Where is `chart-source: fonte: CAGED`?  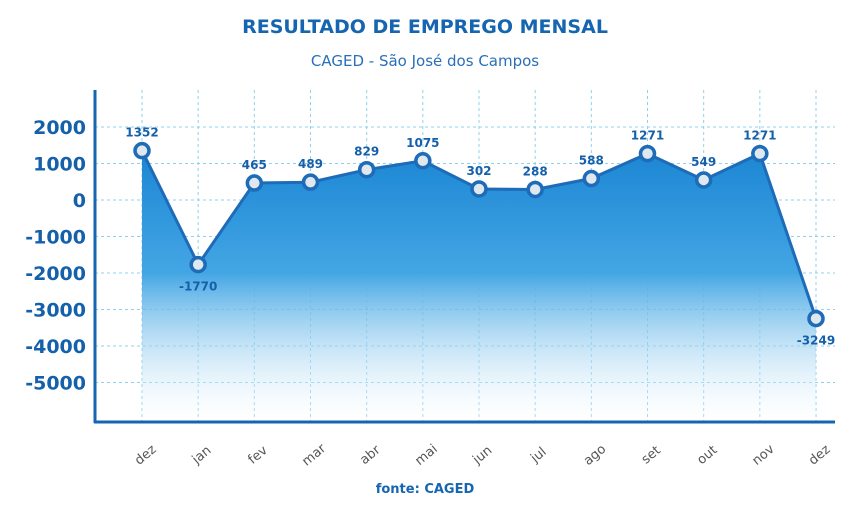
chart-source: fonte: CAGED is located at coordinates (425, 489).